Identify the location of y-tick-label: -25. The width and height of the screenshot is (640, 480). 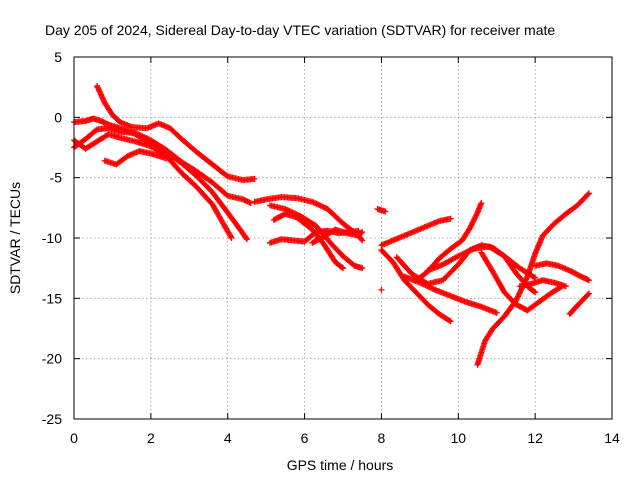
(52, 419).